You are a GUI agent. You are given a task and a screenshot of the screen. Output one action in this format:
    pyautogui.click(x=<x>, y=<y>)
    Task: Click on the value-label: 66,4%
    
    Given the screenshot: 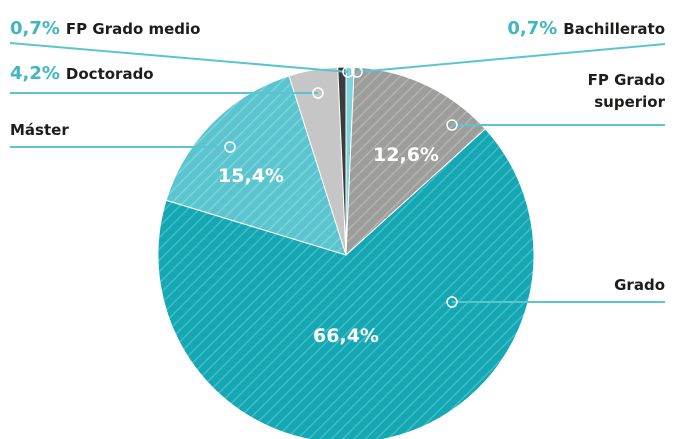 What is the action you would take?
    pyautogui.click(x=346, y=336)
    